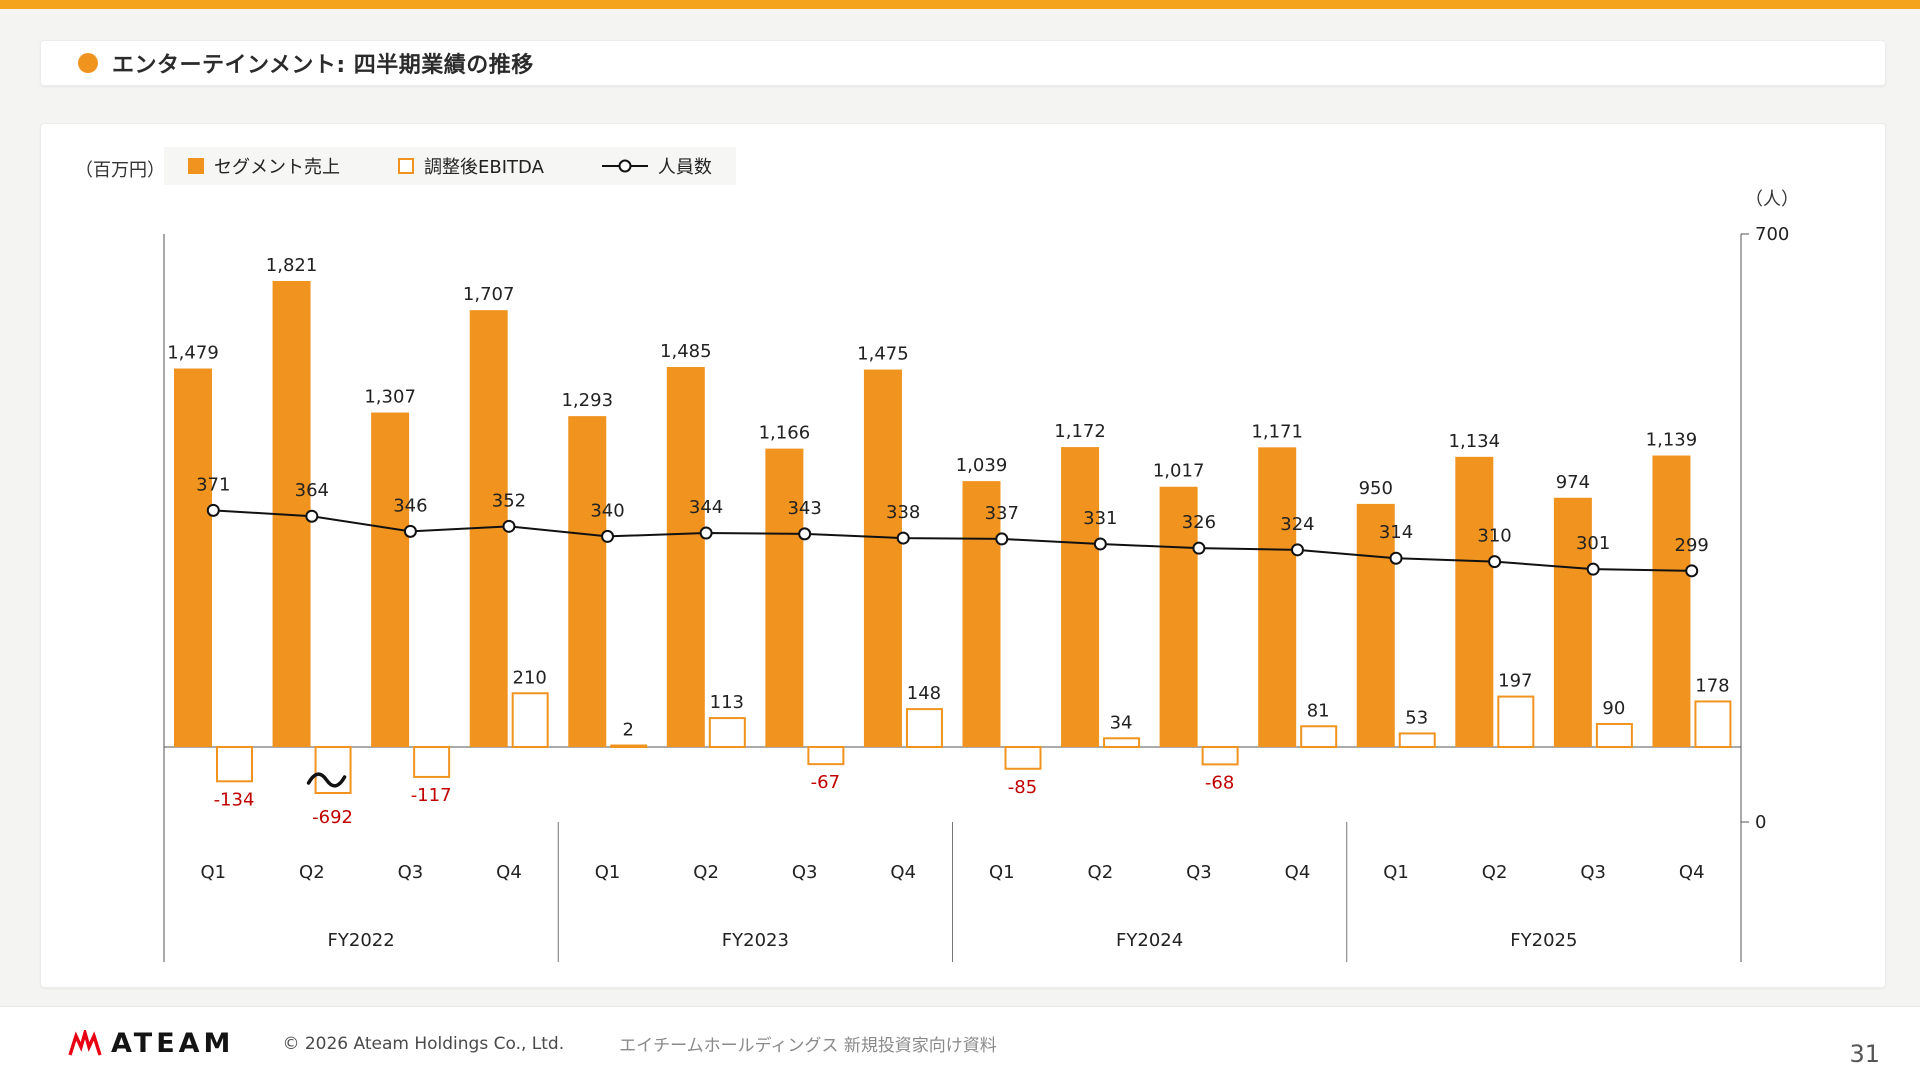  Describe the element at coordinates (431, 795) in the screenshot. I see `svg-text: -117` at that location.